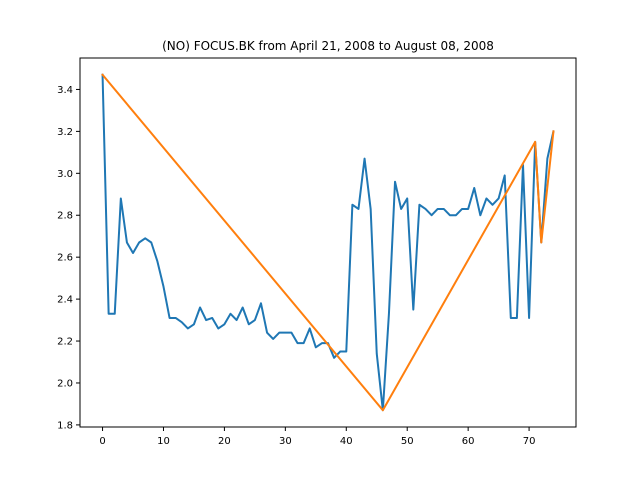 The image size is (640, 480). What do you see at coordinates (65, 300) in the screenshot?
I see `y-tick-label: 2.4` at bounding box center [65, 300].